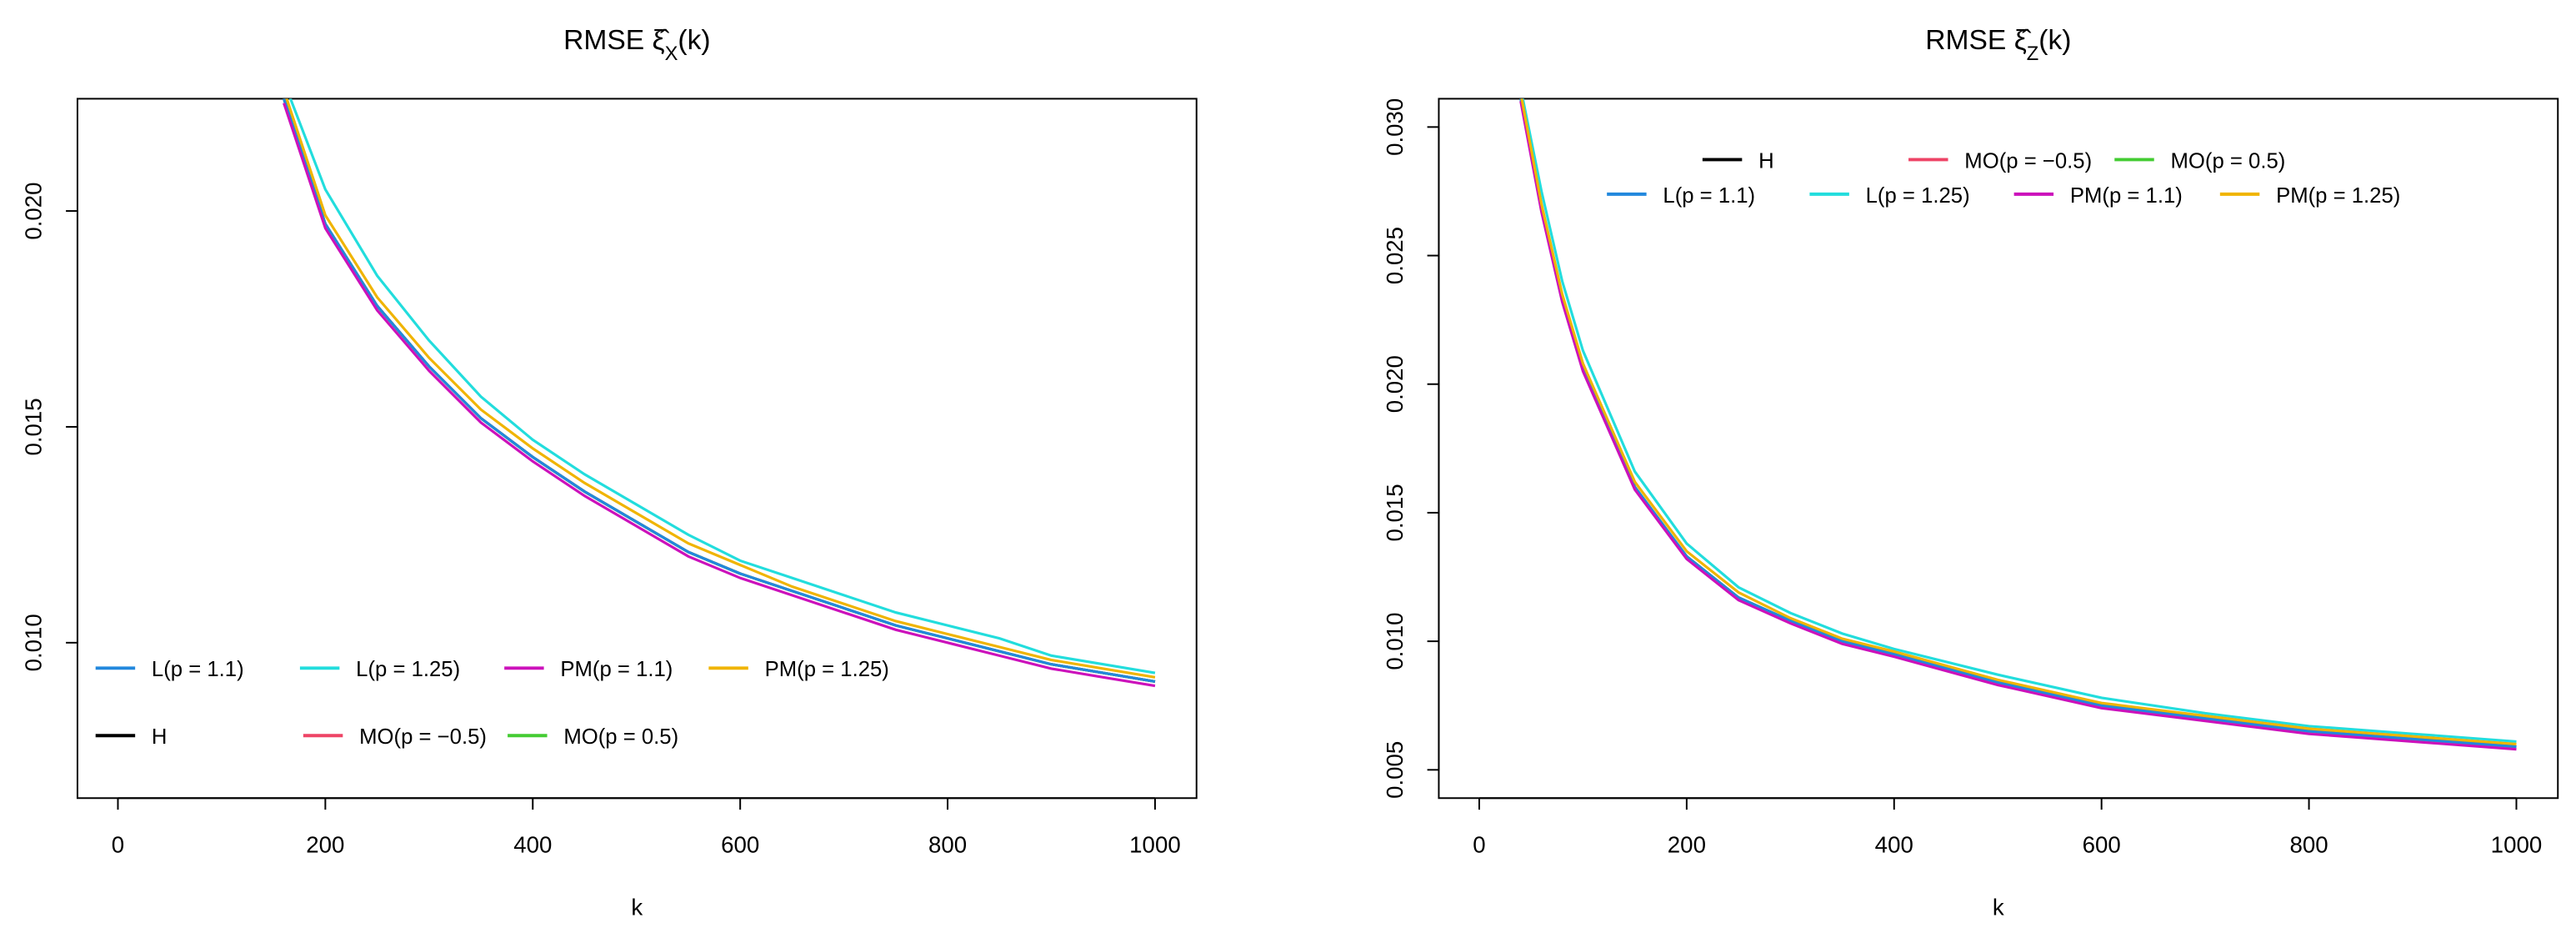  Describe the element at coordinates (1395, 770) in the screenshot. I see `y-tick-label: 0.005` at that location.